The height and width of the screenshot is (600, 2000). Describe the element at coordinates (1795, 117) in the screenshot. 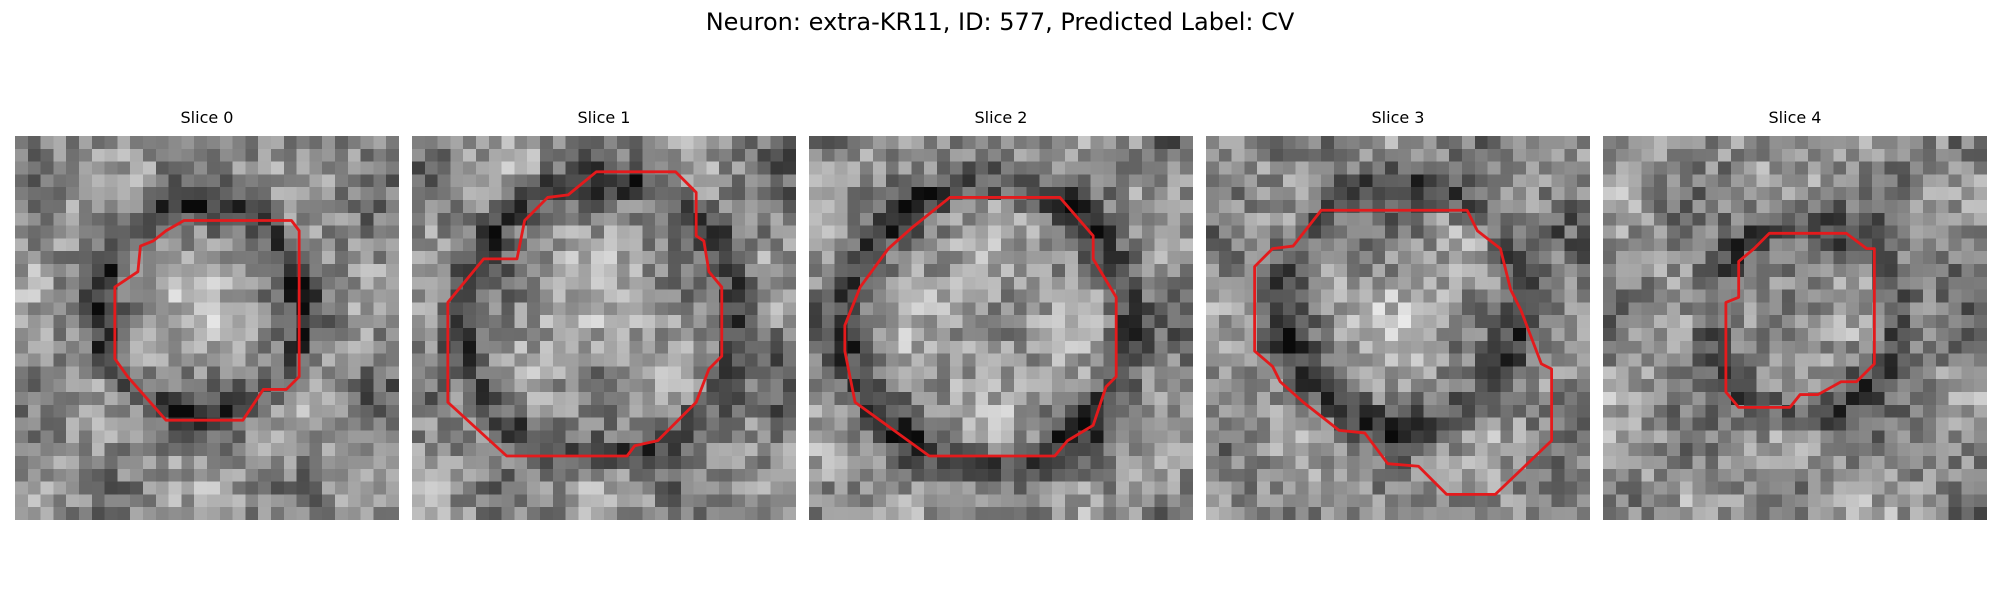

I see `slice-title: Slice 4` at that location.